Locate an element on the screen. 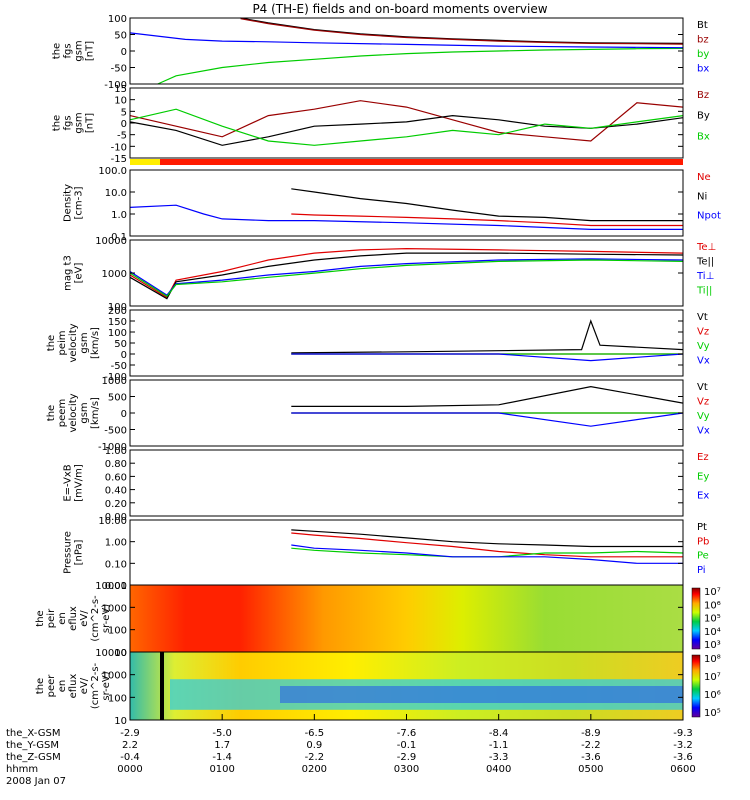 Image resolution: width=750 pixels, height=800 pixels. colorbar is located at coordinates (696, 618).